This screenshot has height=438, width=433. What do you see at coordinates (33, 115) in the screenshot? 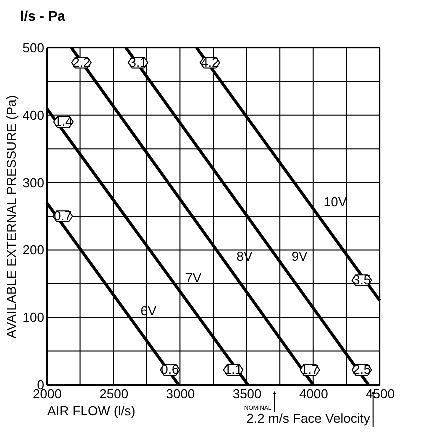
I see `y-tick-label: 400` at bounding box center [33, 115].